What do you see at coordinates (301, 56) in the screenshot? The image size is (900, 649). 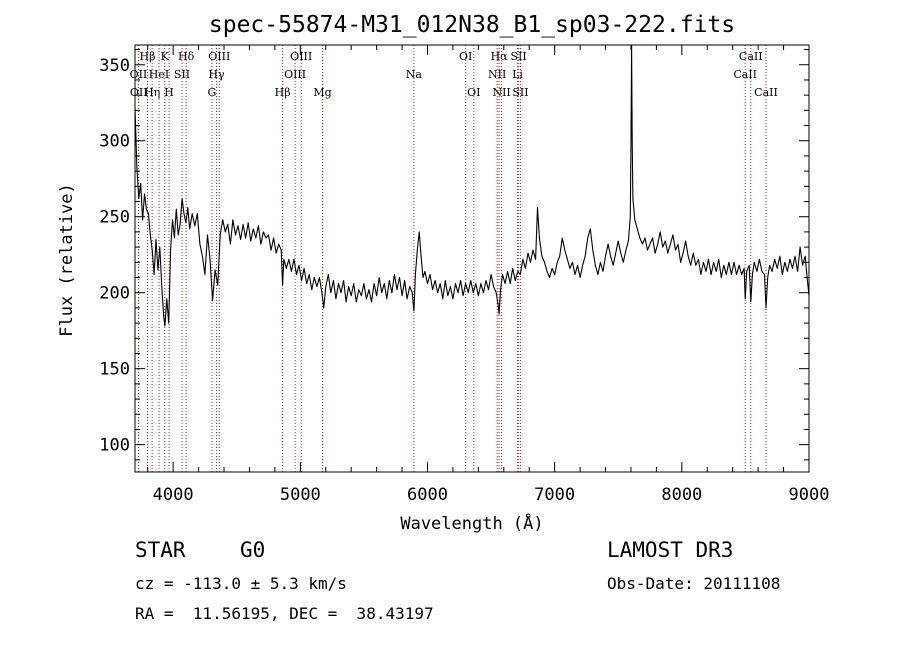 I see `line-label-4: OIII` at bounding box center [301, 56].